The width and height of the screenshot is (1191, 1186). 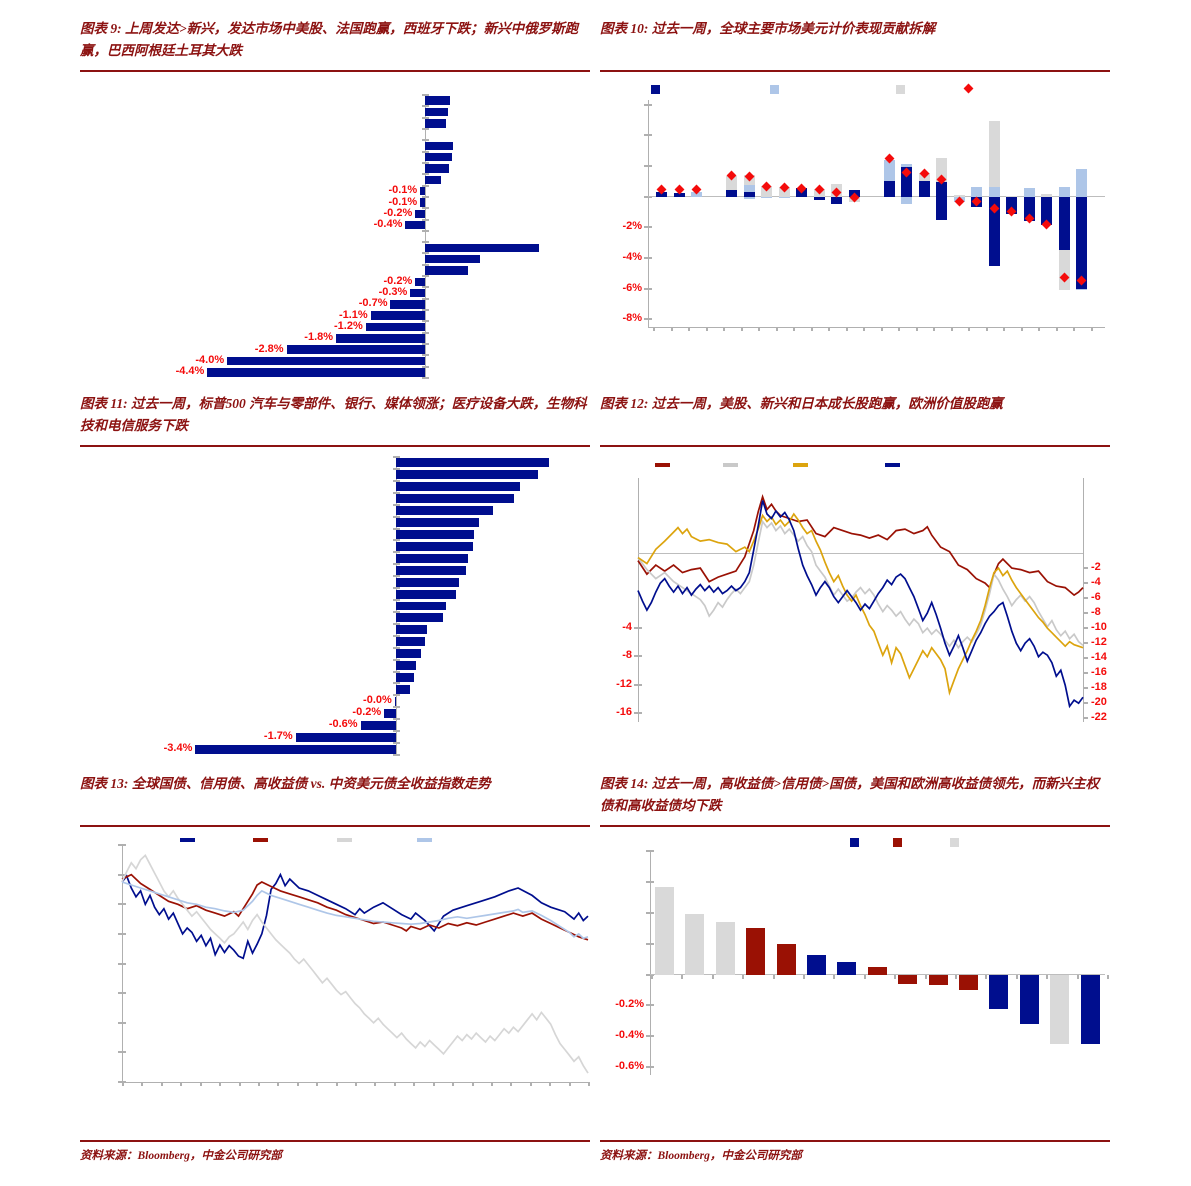 What do you see at coordinates (860, 584) in the screenshot?
I see `gray-line` at bounding box center [860, 584].